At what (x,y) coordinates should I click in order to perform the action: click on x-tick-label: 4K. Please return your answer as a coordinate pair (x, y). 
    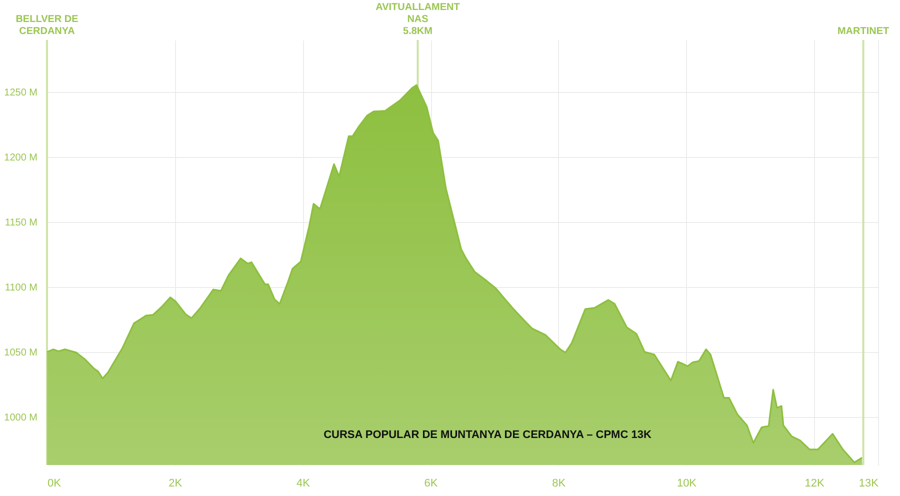
    Looking at the image, I should click on (303, 484).